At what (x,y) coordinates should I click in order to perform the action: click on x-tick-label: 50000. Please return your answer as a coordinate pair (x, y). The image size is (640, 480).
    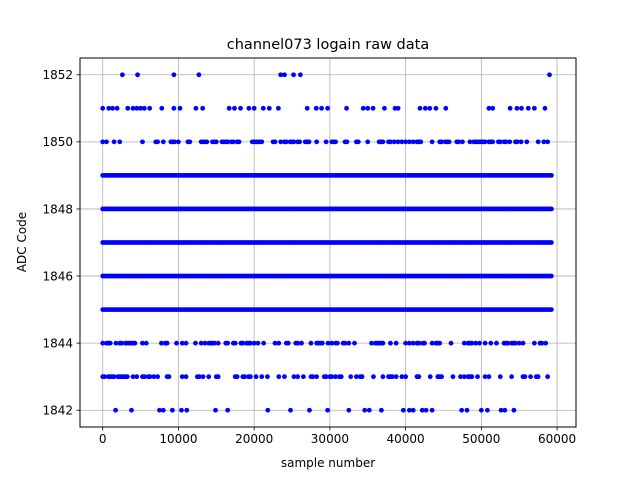
    Looking at the image, I should click on (481, 439).